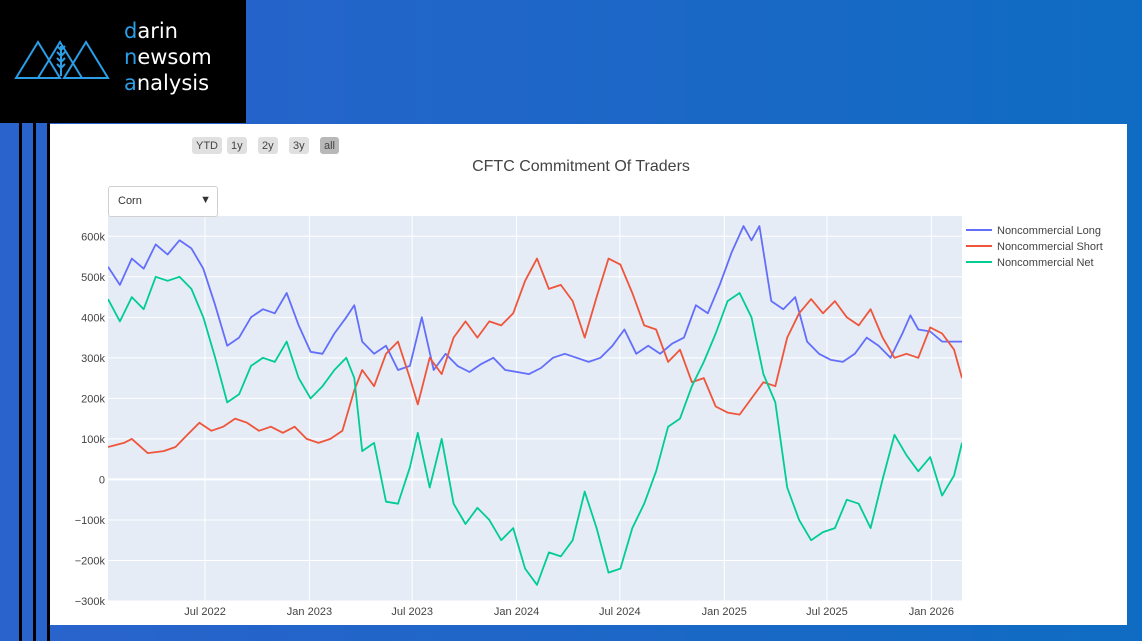  Describe the element at coordinates (207, 145) in the screenshot. I see `range-button-ytd: YTD` at that location.